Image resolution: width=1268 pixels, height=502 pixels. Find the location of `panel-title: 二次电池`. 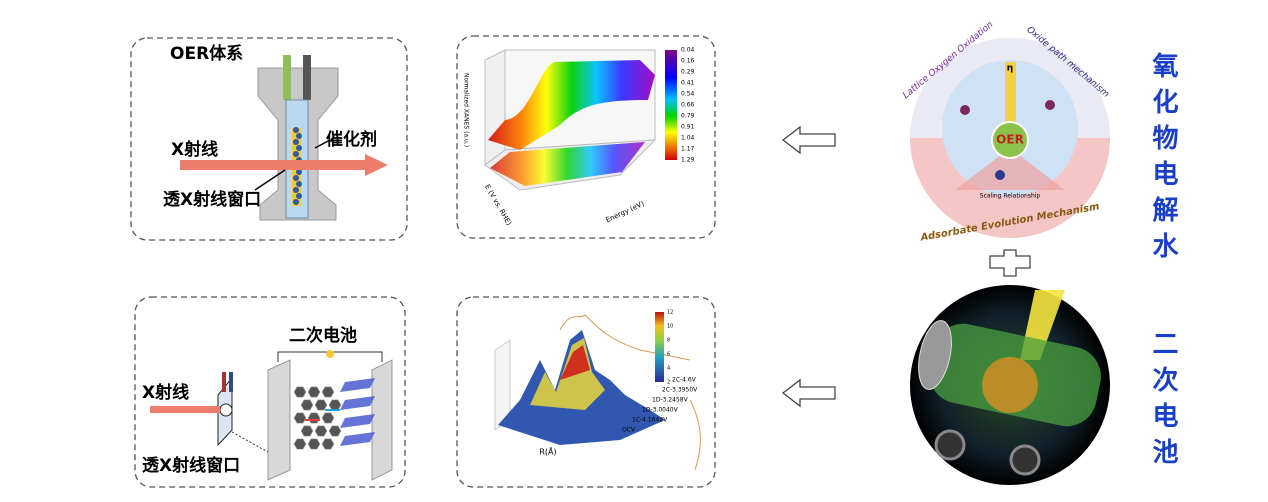

panel-title: 二次电池 is located at coordinates (323, 335).